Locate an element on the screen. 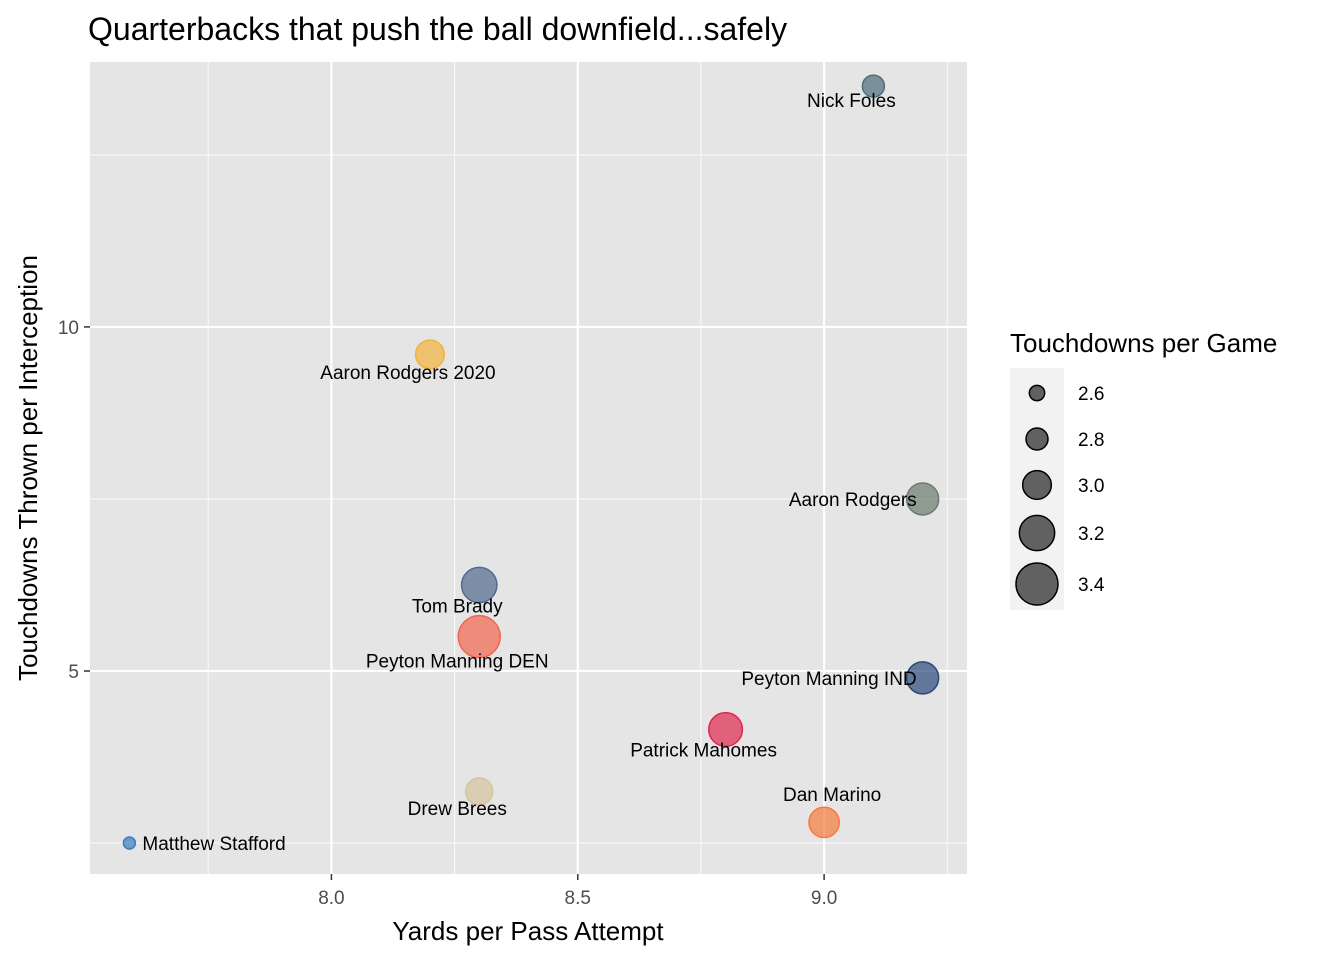 The image size is (1344, 960). point-label: Peyton Manning DEN is located at coordinates (457, 662).